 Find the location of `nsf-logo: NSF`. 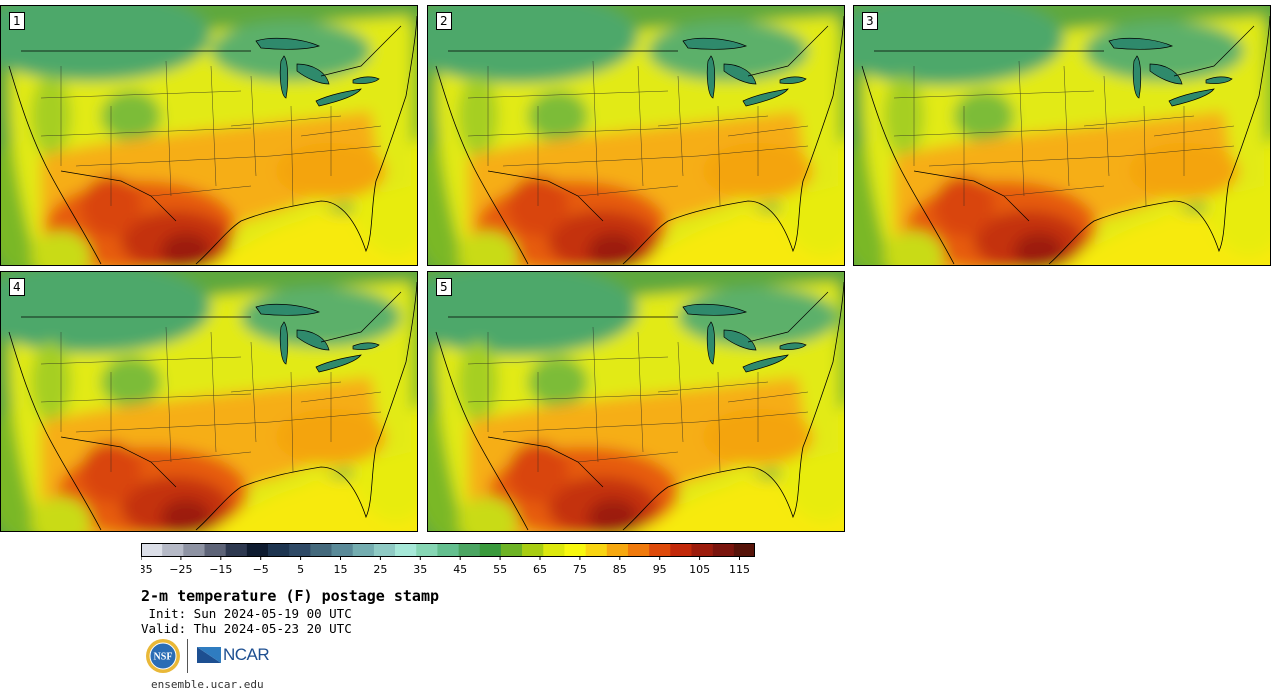

nsf-logo: NSF is located at coordinates (163, 656).